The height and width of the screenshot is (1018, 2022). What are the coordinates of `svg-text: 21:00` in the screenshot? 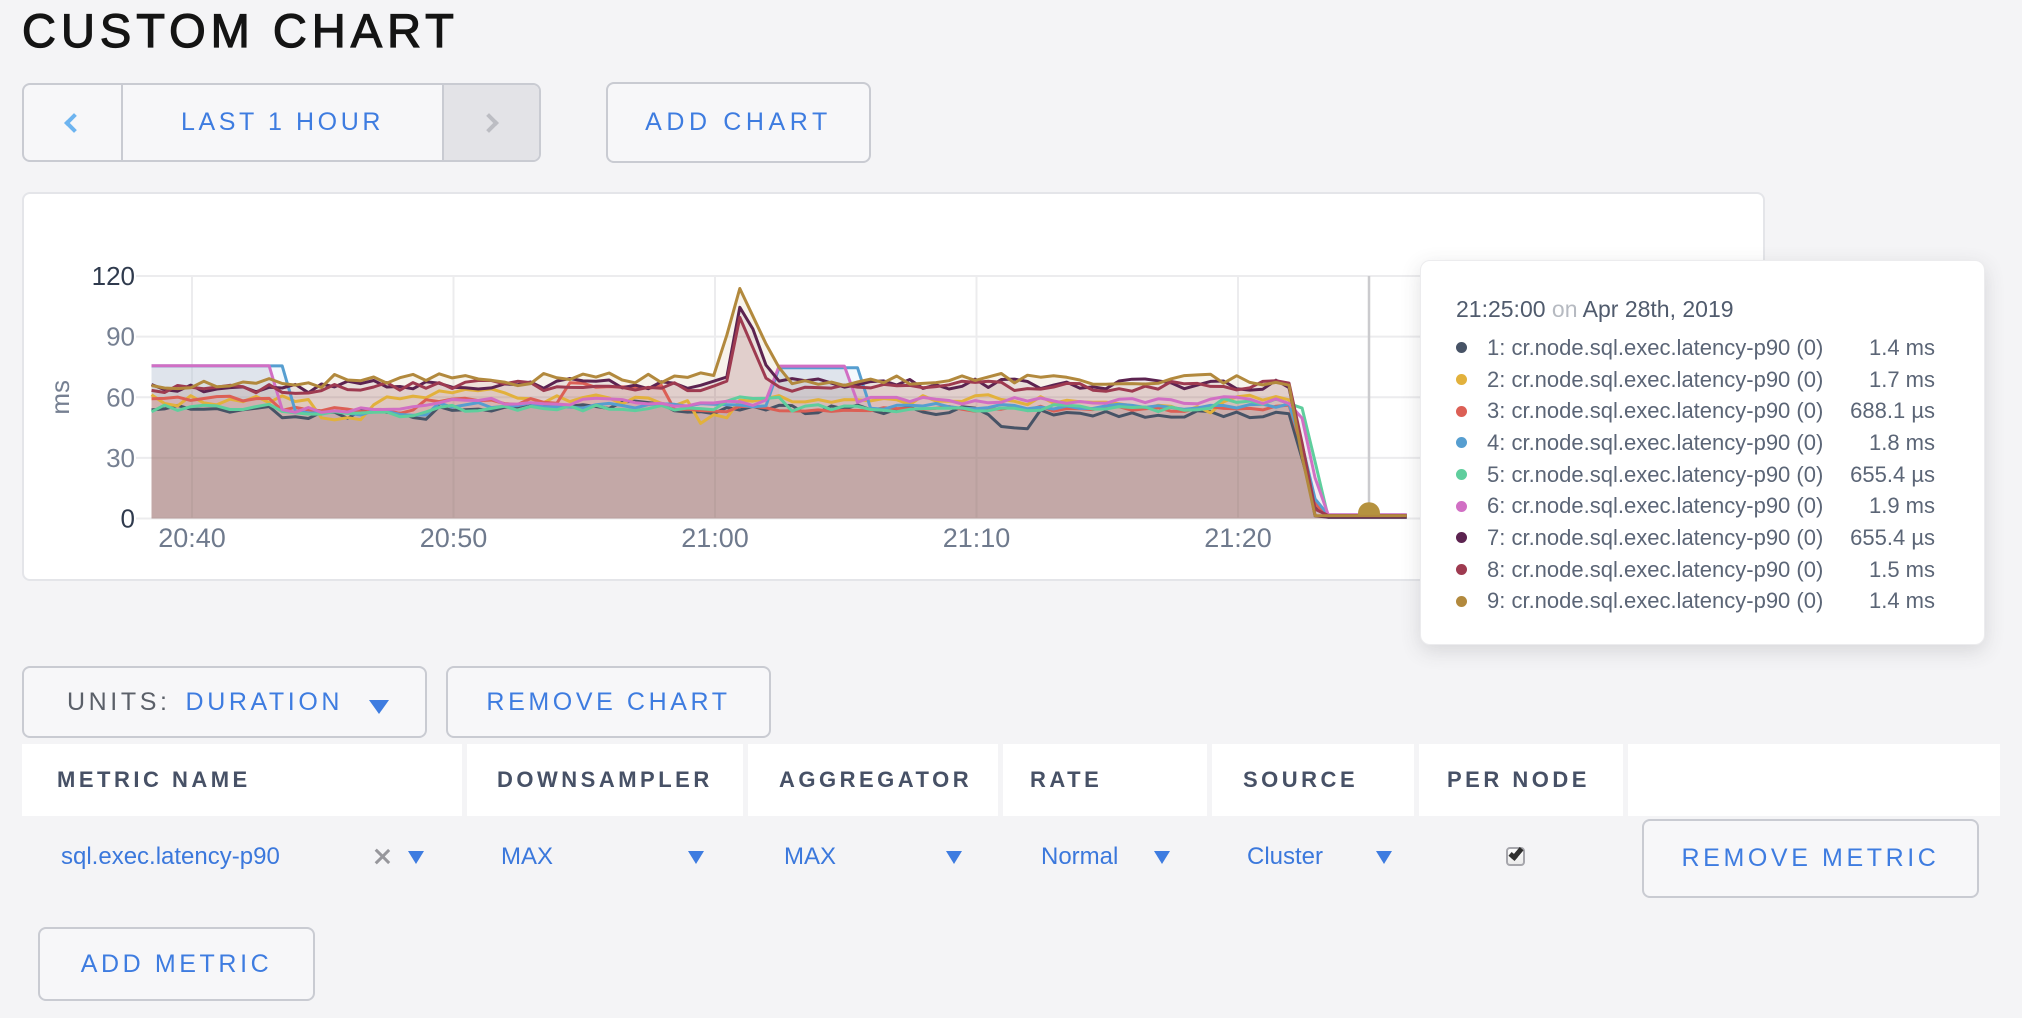 It's located at (715, 538).